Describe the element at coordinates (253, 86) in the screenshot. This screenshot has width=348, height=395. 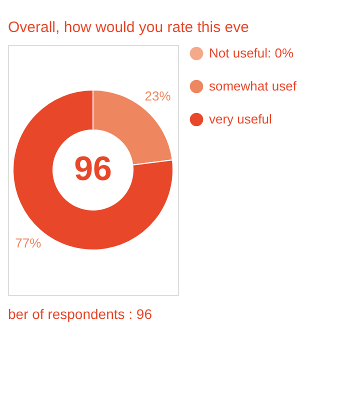
I see `legend-label: somewhat usef` at that location.